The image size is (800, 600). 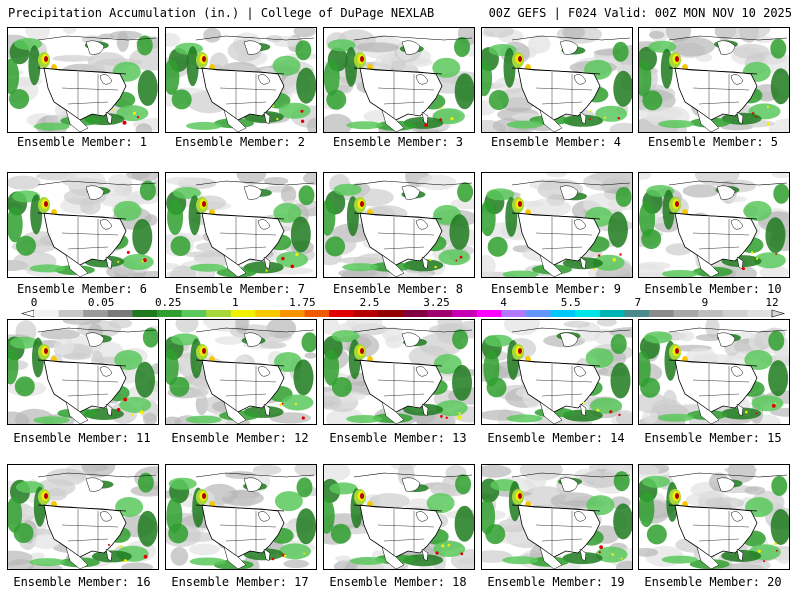 I want to click on member-caption: Ensemble Member: 5, so click(x=713, y=142).